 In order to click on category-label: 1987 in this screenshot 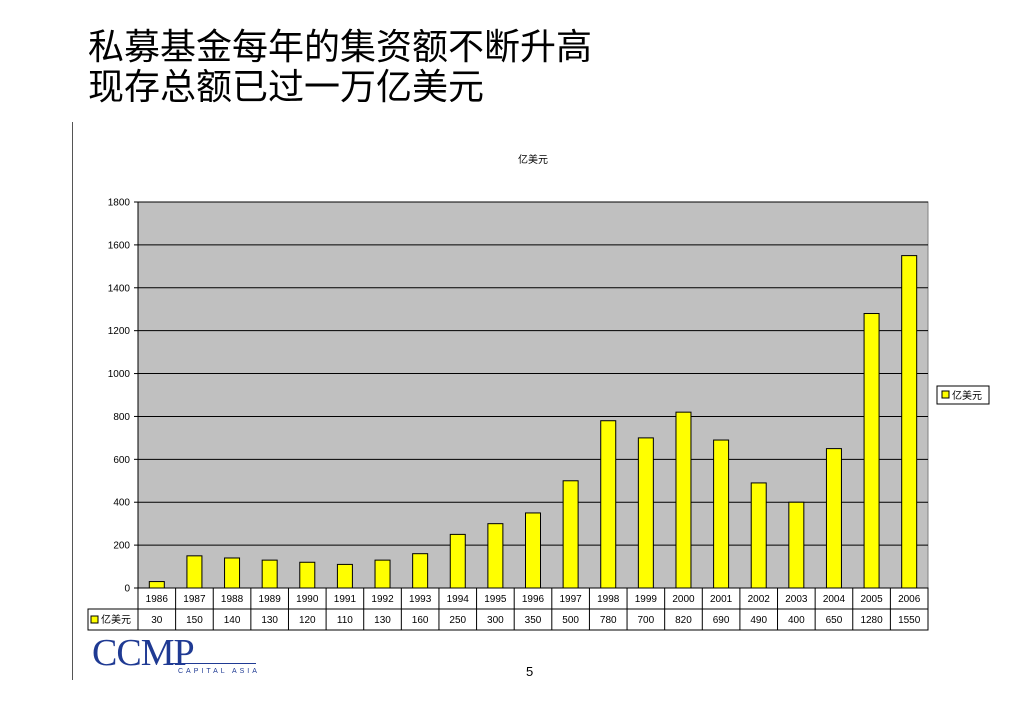, I will do `click(194, 599)`.